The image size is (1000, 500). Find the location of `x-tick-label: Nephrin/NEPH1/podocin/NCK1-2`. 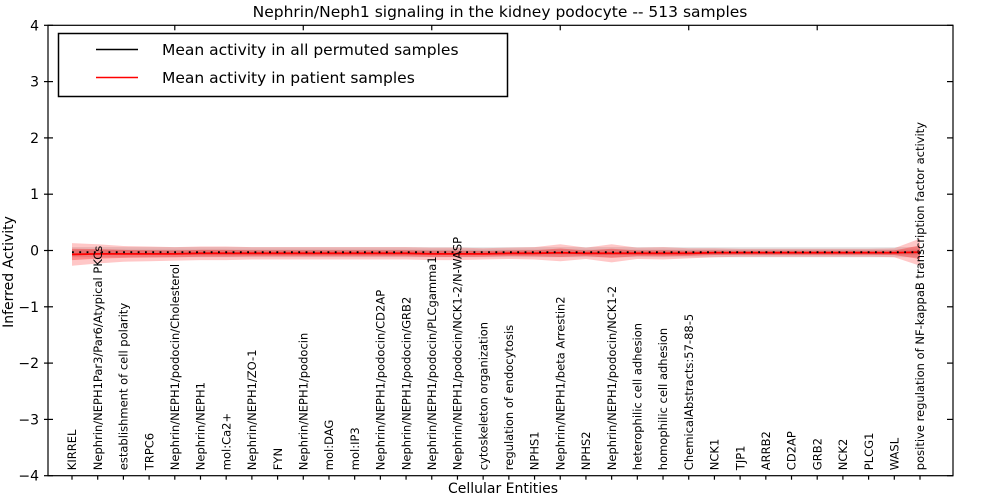

x-tick-label: Nephrin/NEPH1/podocin/NCK1-2 is located at coordinates (612, 378).